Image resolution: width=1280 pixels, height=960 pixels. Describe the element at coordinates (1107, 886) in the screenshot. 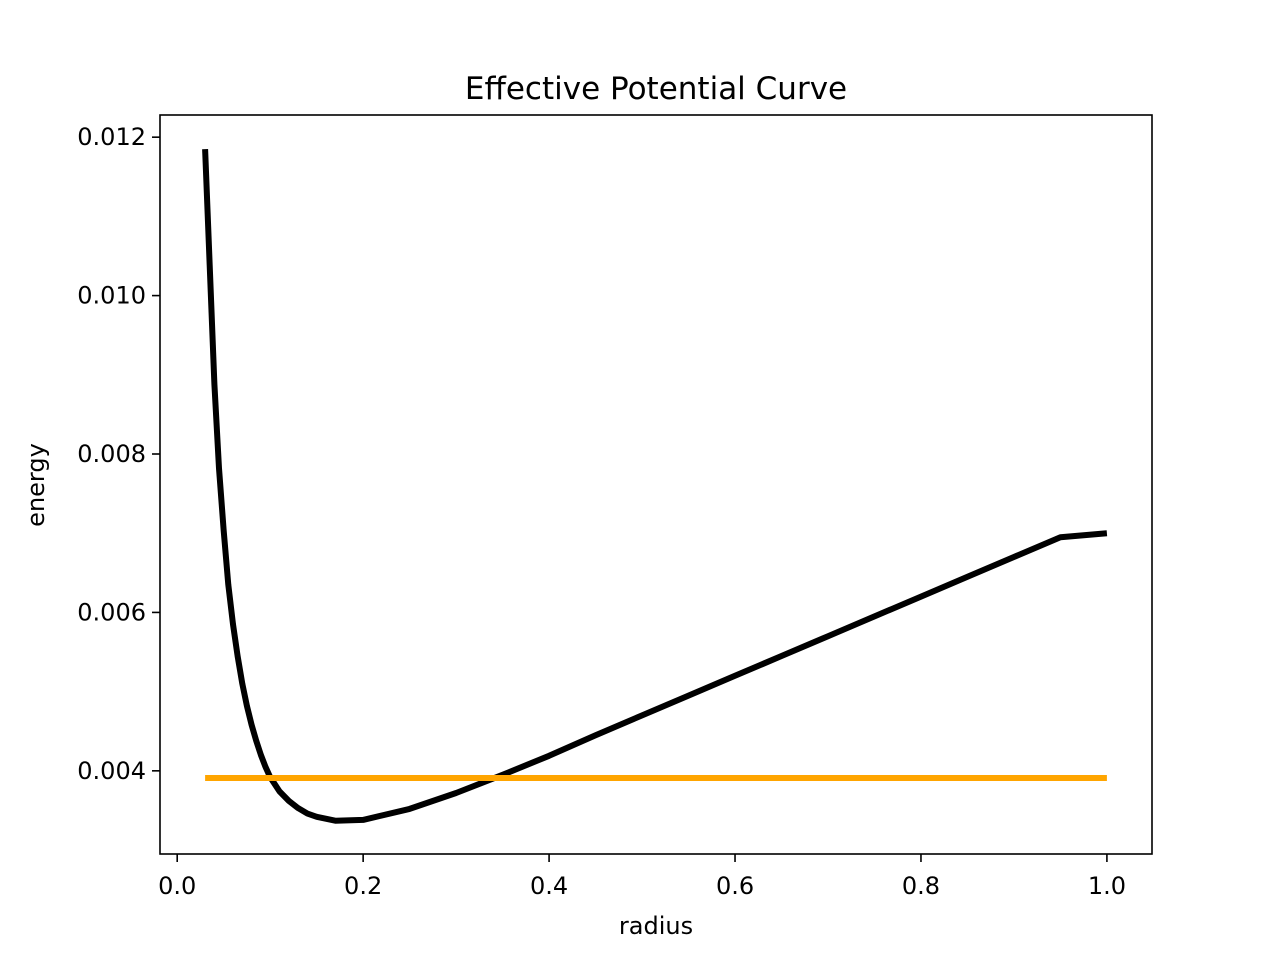

I see `x-tick-label: 1.0` at that location.